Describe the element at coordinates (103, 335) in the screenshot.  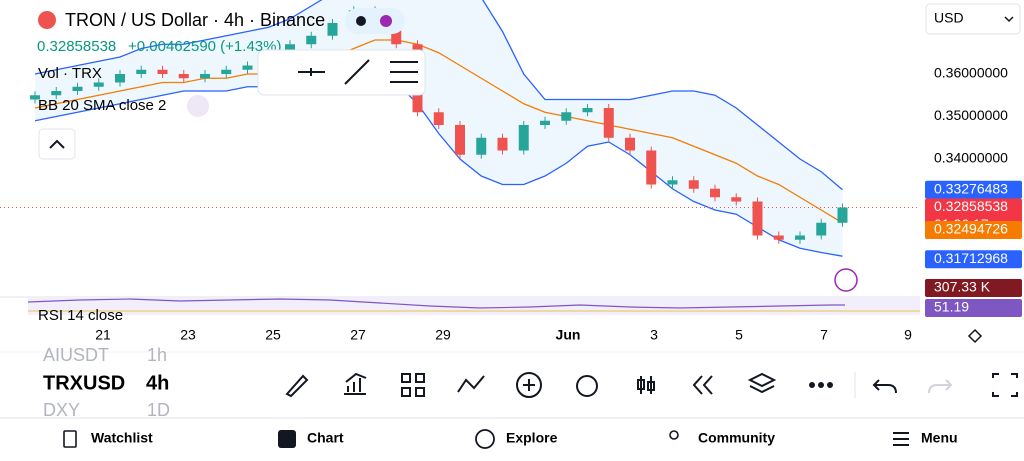
I see `date-tick-label: 21` at that location.